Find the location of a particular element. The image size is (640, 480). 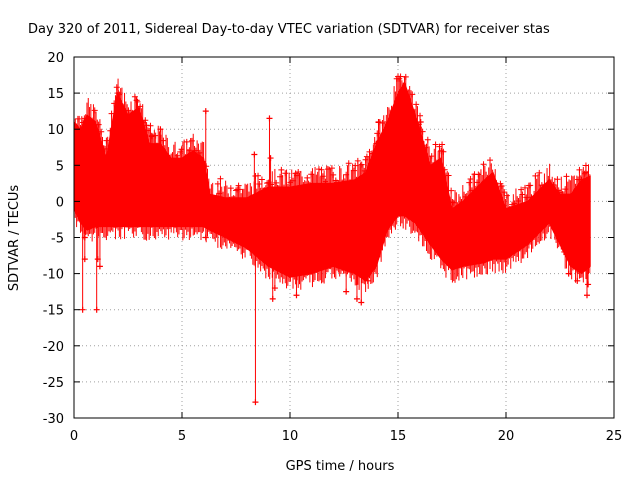

y-tick-label: -15 is located at coordinates (53, 311).